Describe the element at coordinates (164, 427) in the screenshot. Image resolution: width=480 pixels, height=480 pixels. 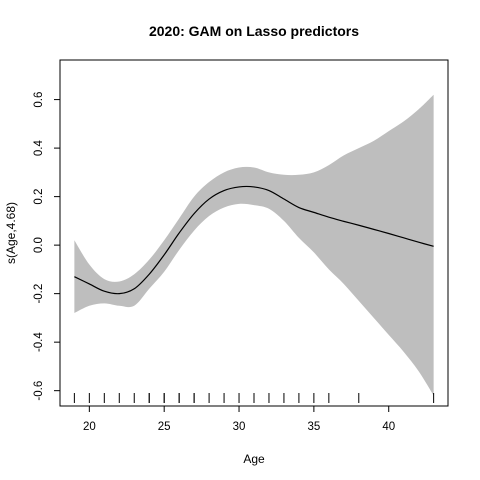
I see `x-tick-label: 25` at that location.